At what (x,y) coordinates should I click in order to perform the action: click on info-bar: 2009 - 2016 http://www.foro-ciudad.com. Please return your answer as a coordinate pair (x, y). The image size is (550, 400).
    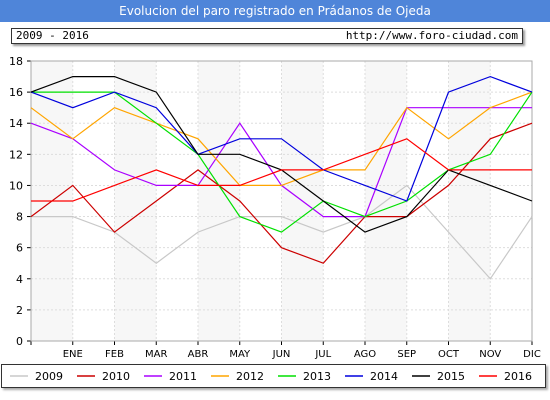
    Looking at the image, I should click on (267, 36).